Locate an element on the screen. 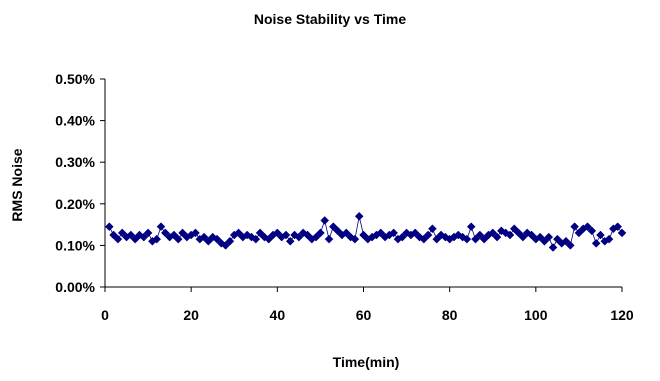 Image resolution: width=660 pixels, height=381 pixels. x-tick-label: 80 is located at coordinates (450, 315).